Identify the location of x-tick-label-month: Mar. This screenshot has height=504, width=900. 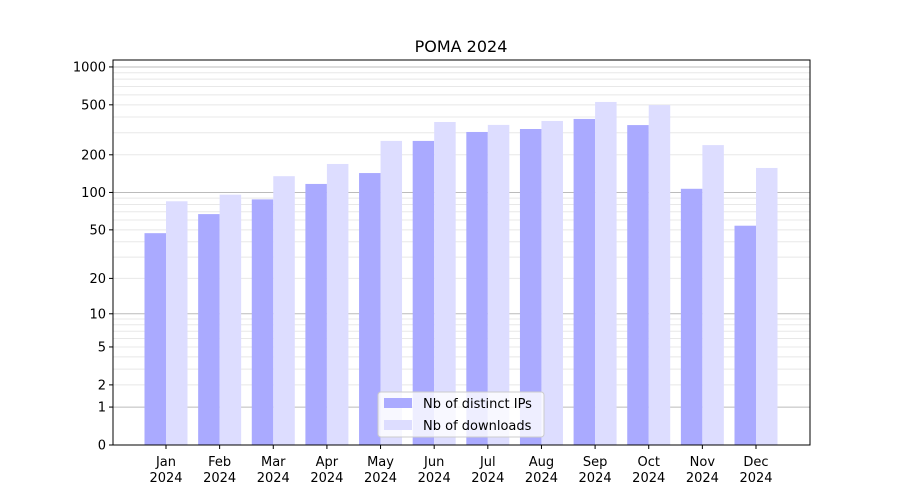
(273, 462).